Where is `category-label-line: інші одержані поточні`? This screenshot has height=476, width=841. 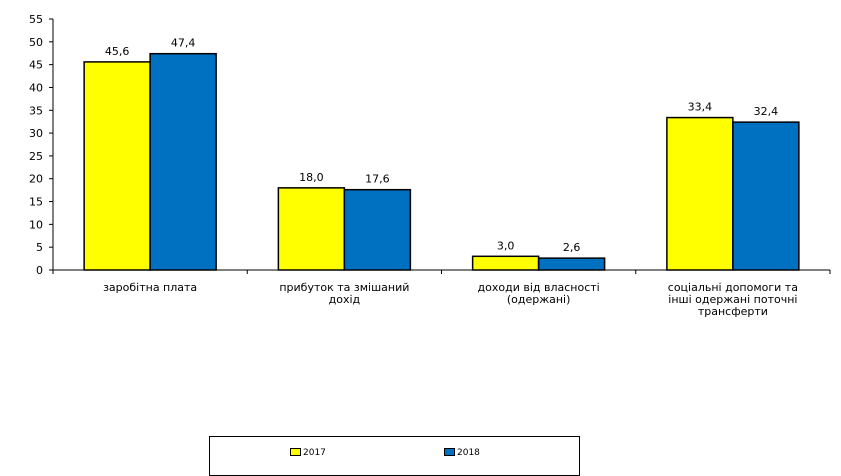 category-label-line: інші одержані поточні is located at coordinates (732, 299).